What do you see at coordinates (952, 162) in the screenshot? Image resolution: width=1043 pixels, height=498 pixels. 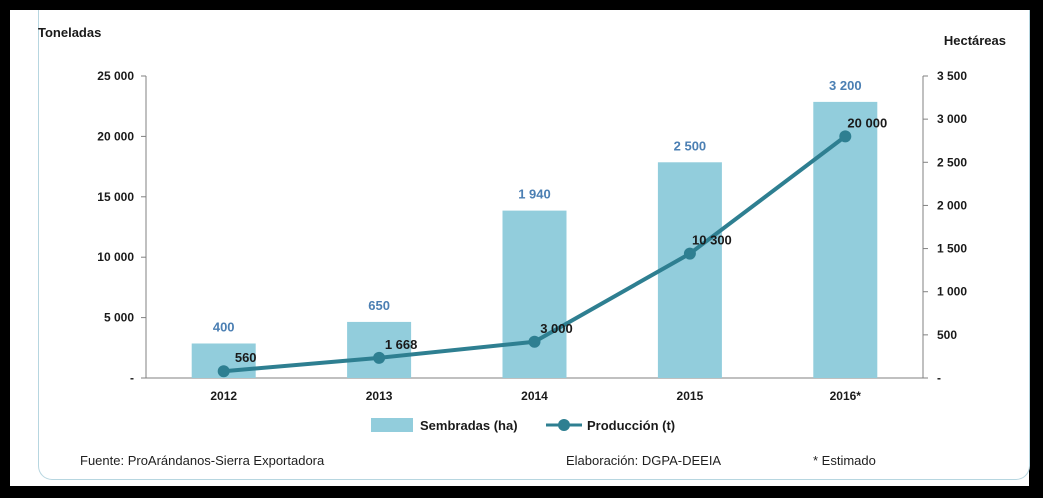 I see `right-axis-tick-label: 2 500` at bounding box center [952, 162].